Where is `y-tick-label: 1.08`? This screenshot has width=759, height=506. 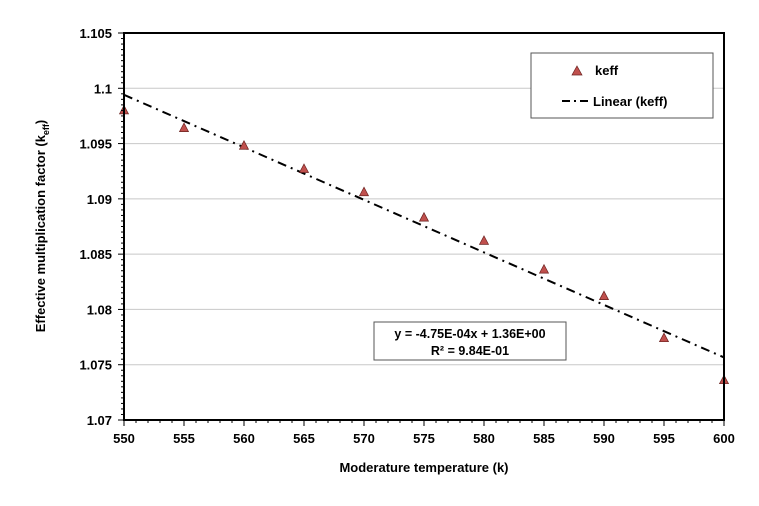 y-tick-label: 1.08 is located at coordinates (99, 309).